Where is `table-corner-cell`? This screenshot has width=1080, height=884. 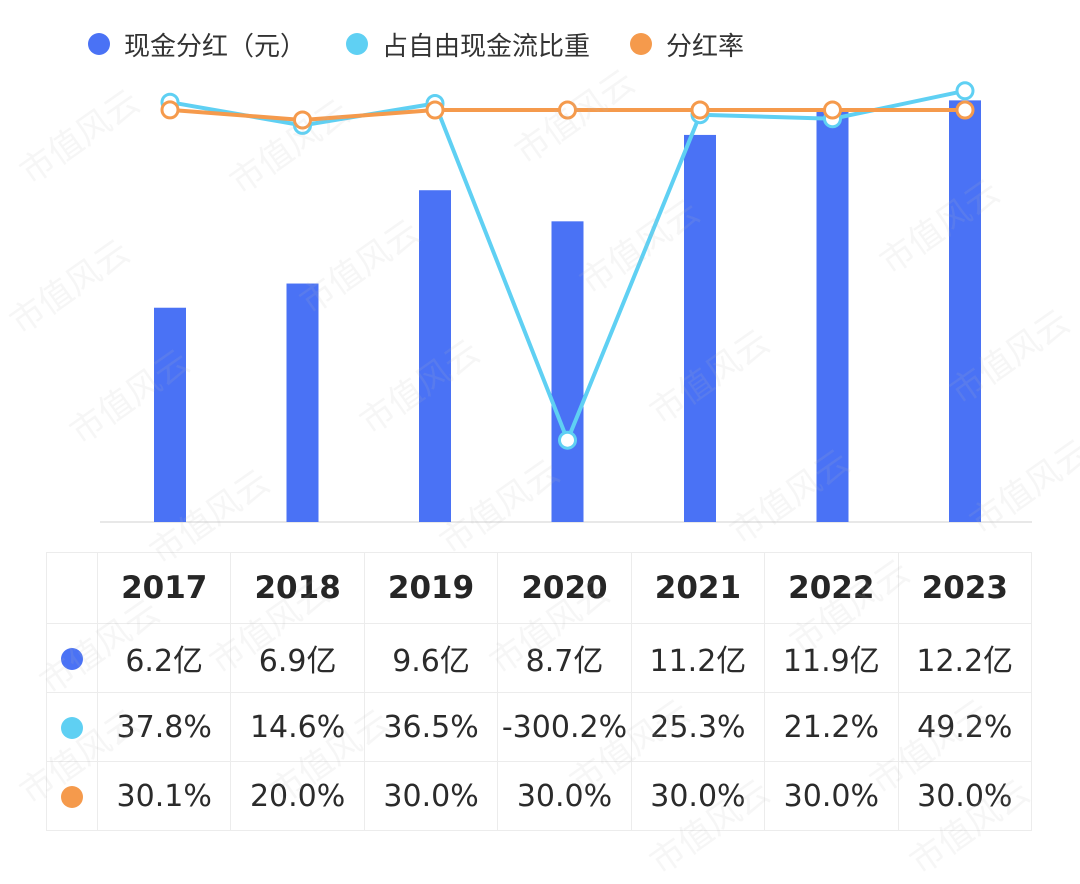 table-corner-cell is located at coordinates (72, 588).